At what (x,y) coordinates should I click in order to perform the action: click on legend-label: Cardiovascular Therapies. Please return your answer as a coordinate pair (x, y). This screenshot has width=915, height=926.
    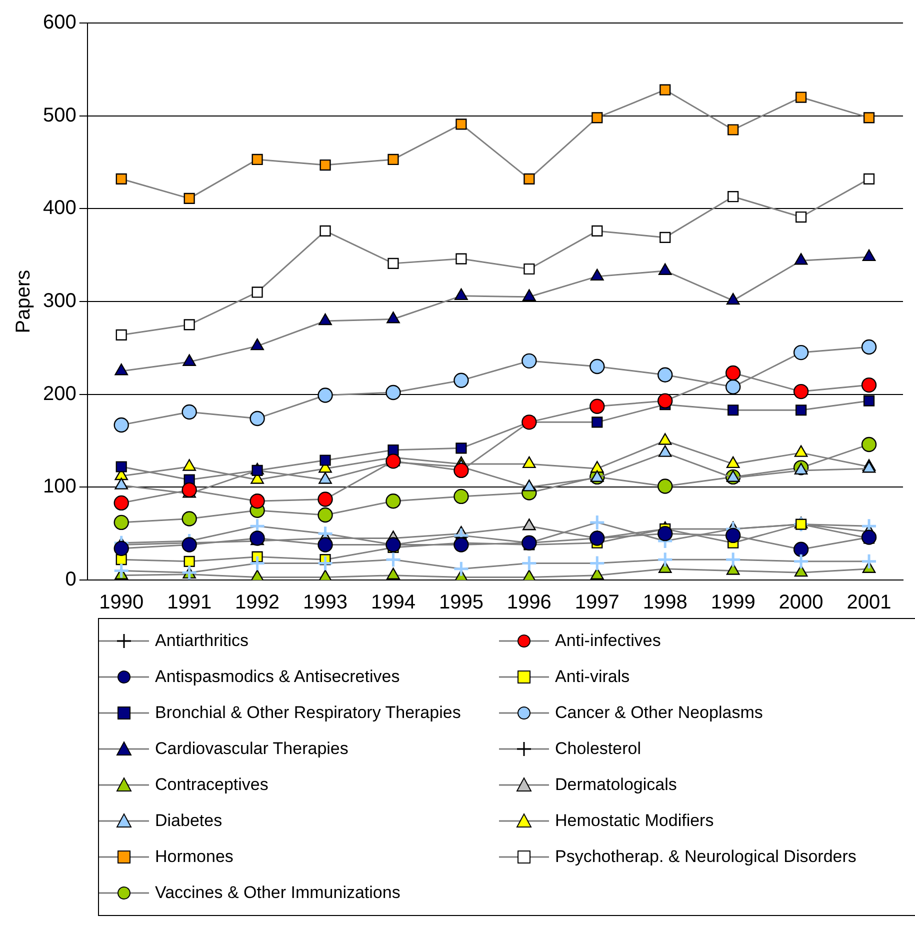
    Looking at the image, I should click on (251, 749).